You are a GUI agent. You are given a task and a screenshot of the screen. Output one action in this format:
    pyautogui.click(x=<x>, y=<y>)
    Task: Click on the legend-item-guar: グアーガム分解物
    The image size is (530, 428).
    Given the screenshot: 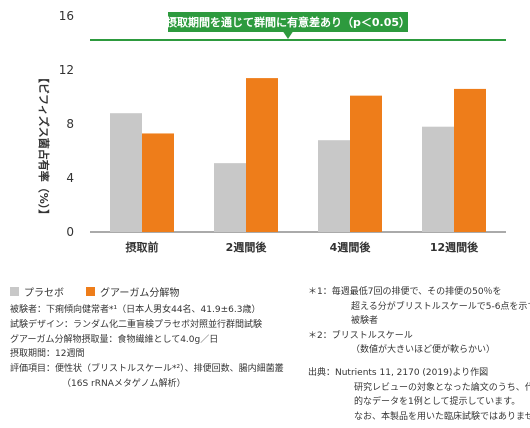 What is the action you would take?
    pyautogui.click(x=132, y=291)
    